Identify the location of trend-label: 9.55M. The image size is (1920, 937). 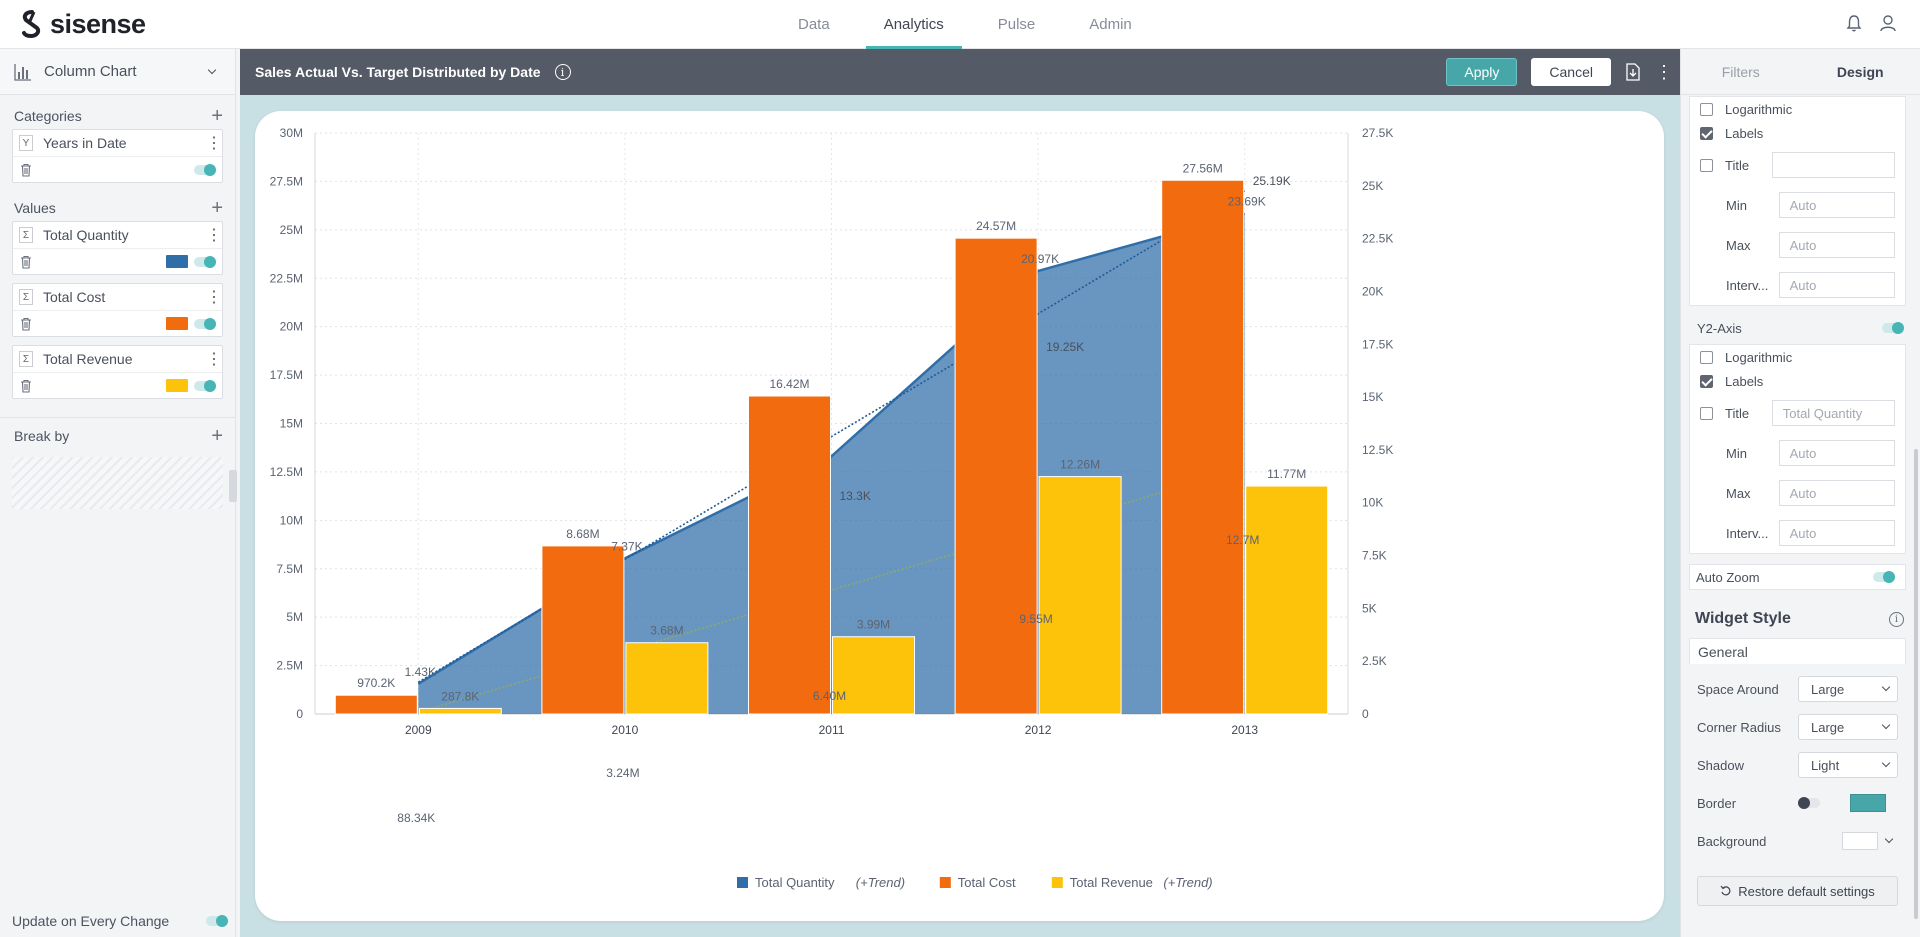
(1035, 619).